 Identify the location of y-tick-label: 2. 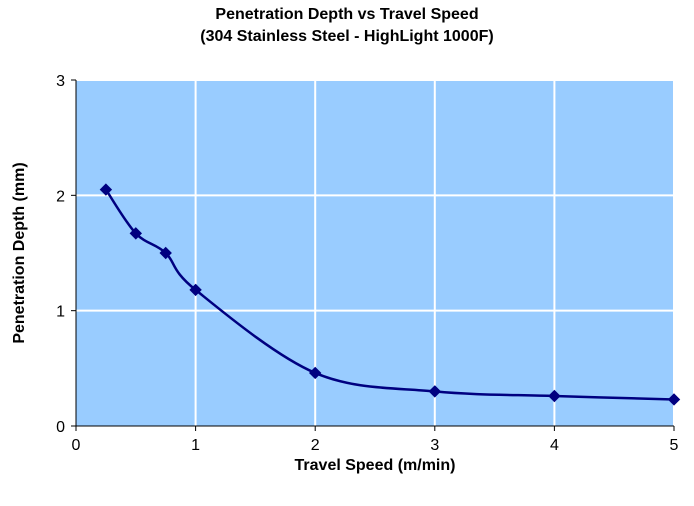
(60, 196).